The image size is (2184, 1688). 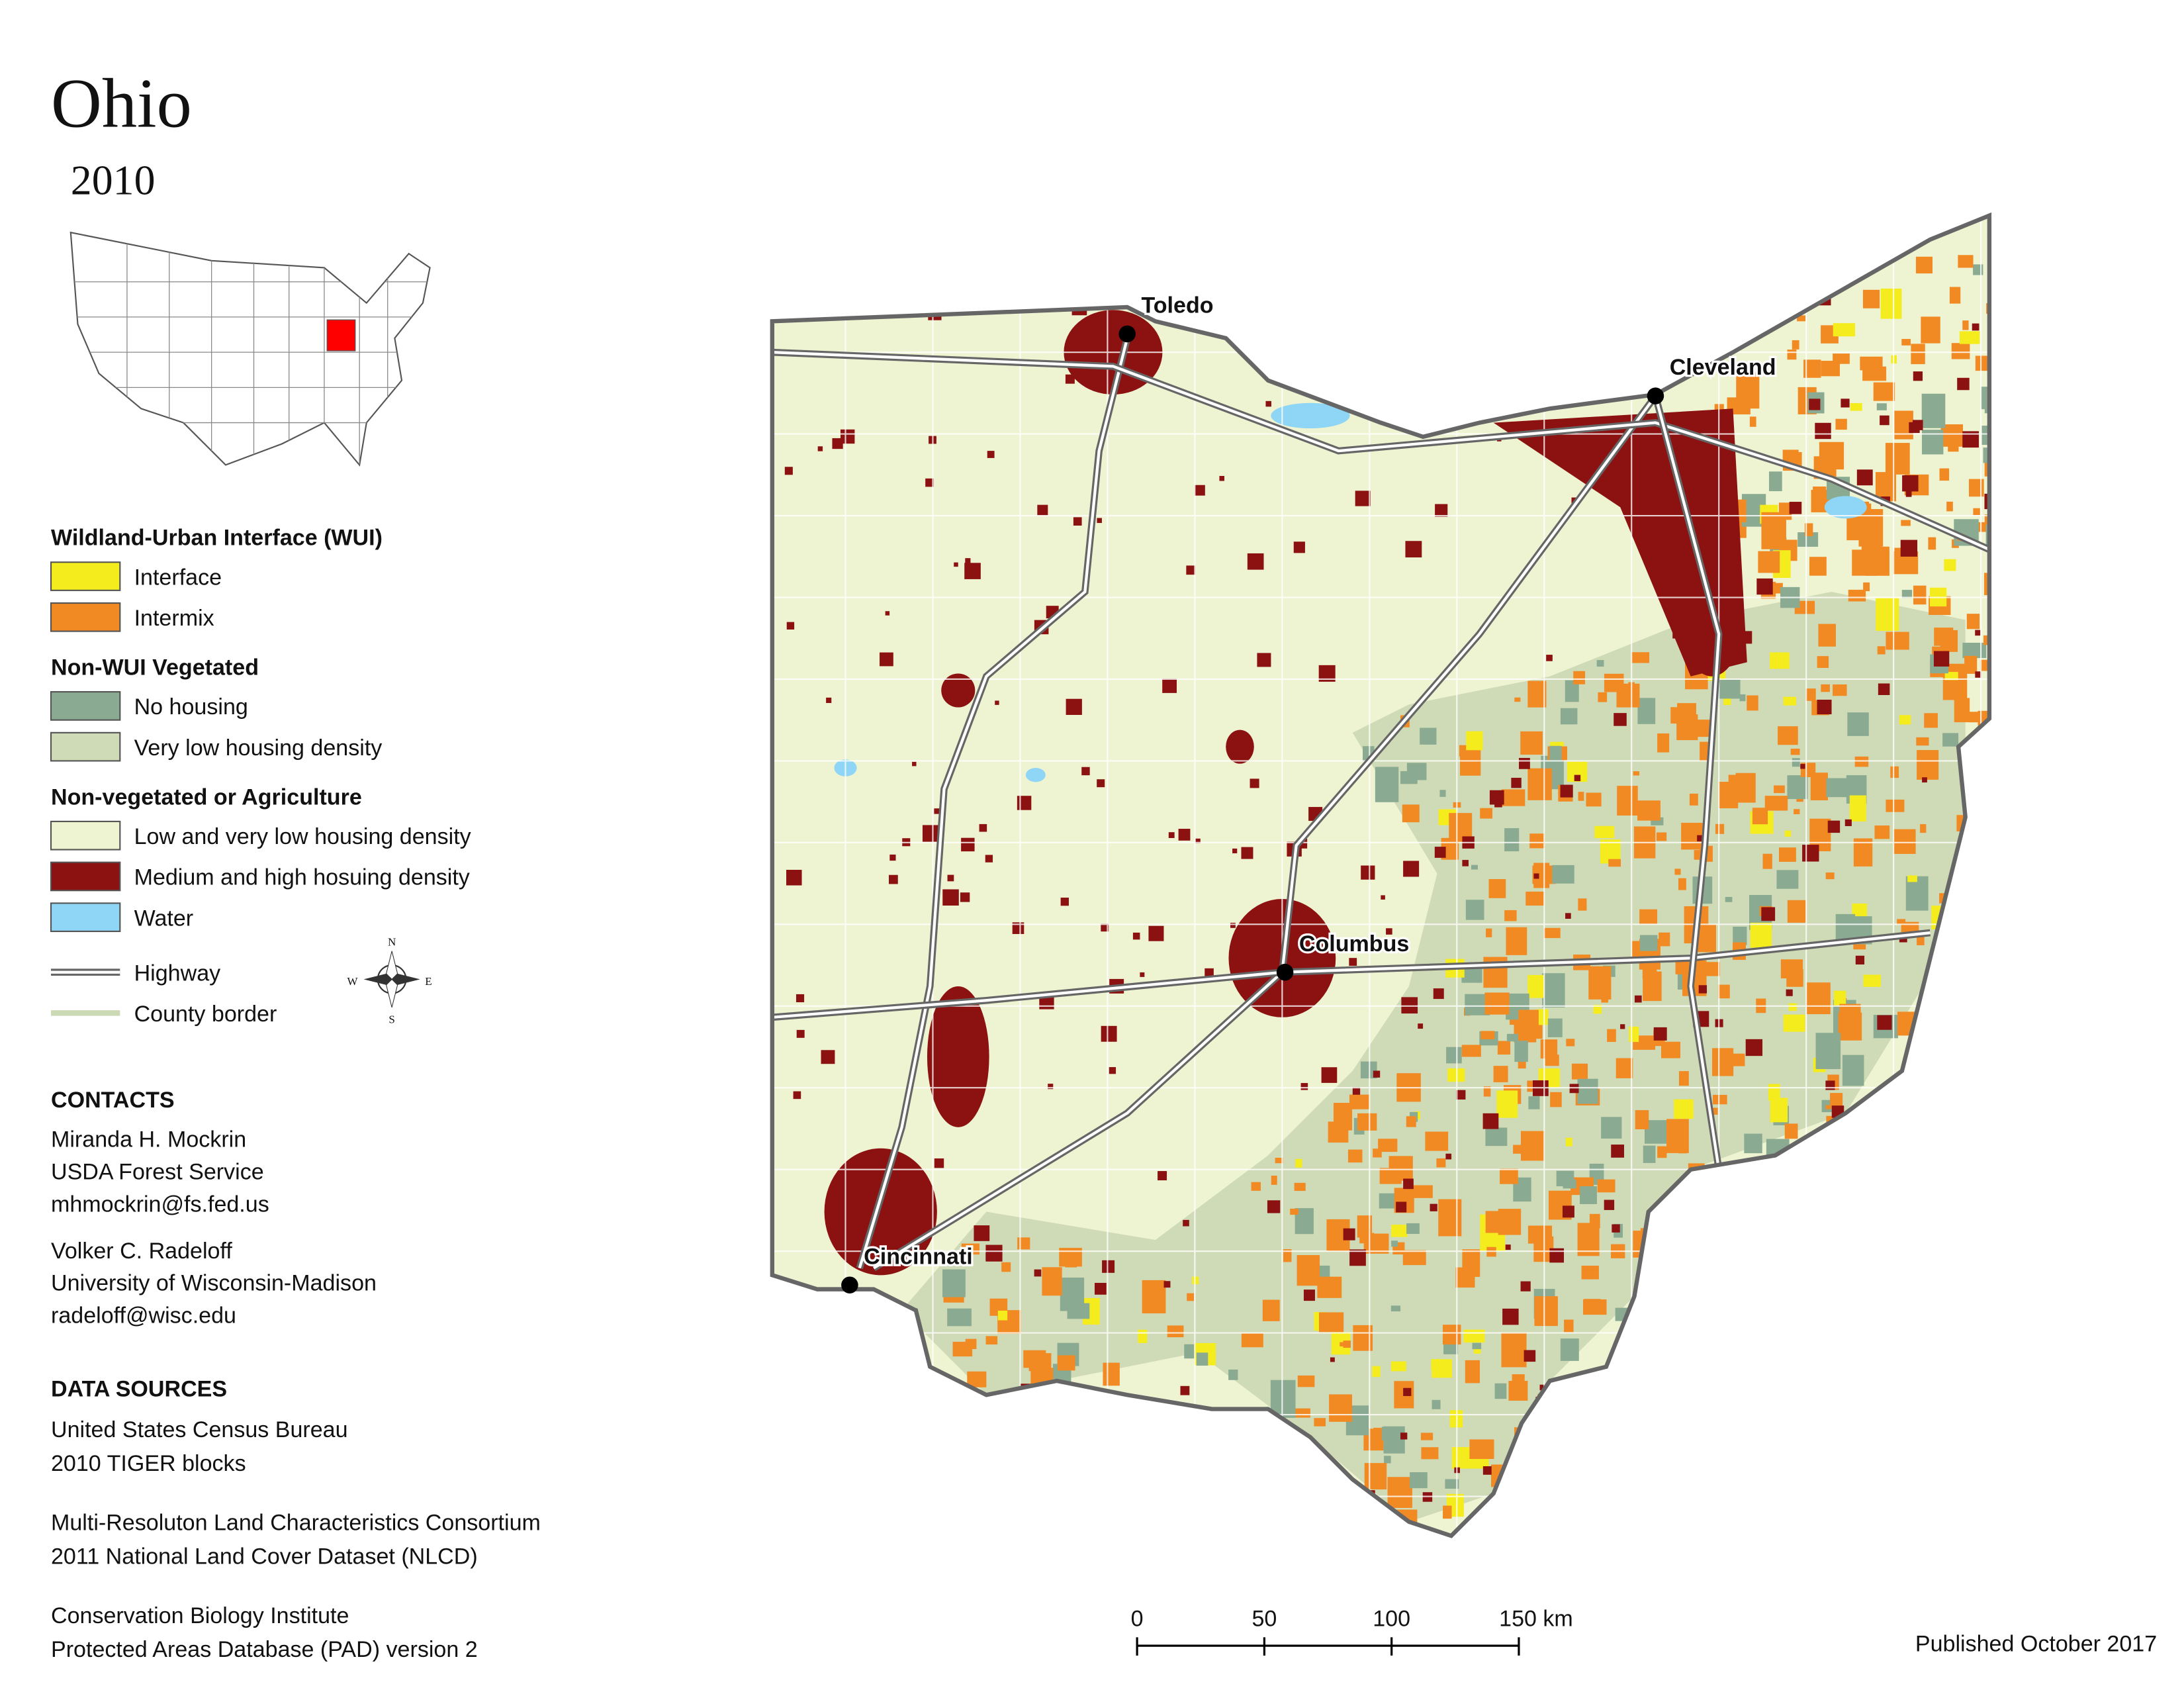 I want to click on city-label: Cleveland, so click(x=1723, y=367).